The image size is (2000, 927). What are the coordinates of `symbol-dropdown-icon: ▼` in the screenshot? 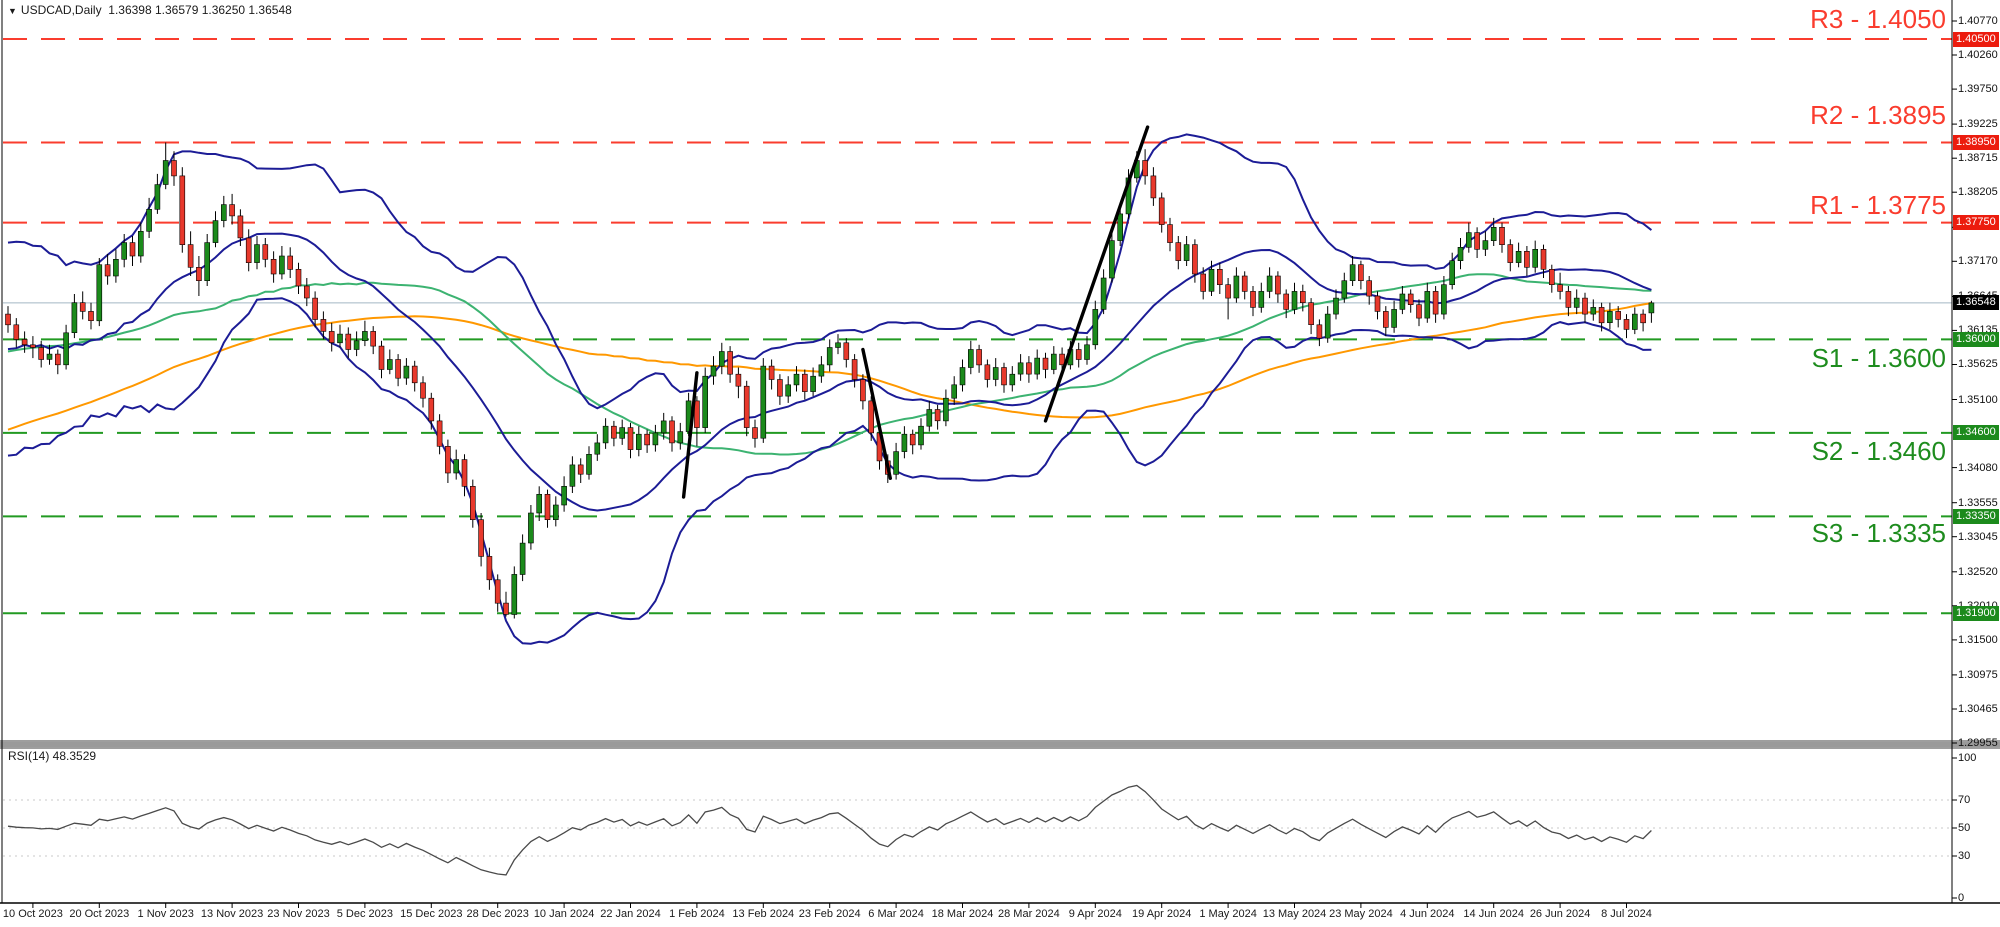 It's located at (12, 11).